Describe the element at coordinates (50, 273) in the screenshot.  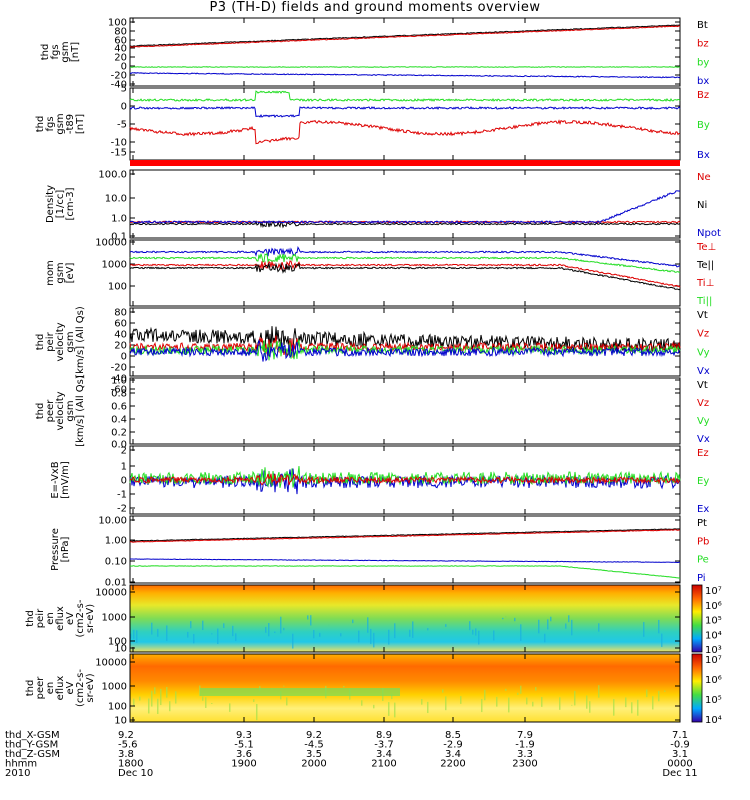
I see `y-axis-label: mom` at that location.